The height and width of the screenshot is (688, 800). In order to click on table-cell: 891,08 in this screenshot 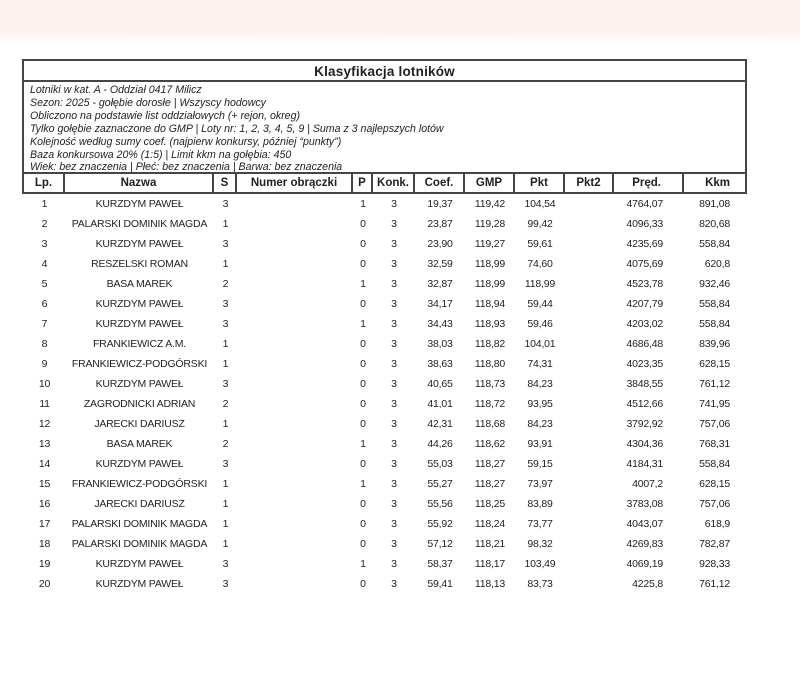, I will do `click(714, 204)`.